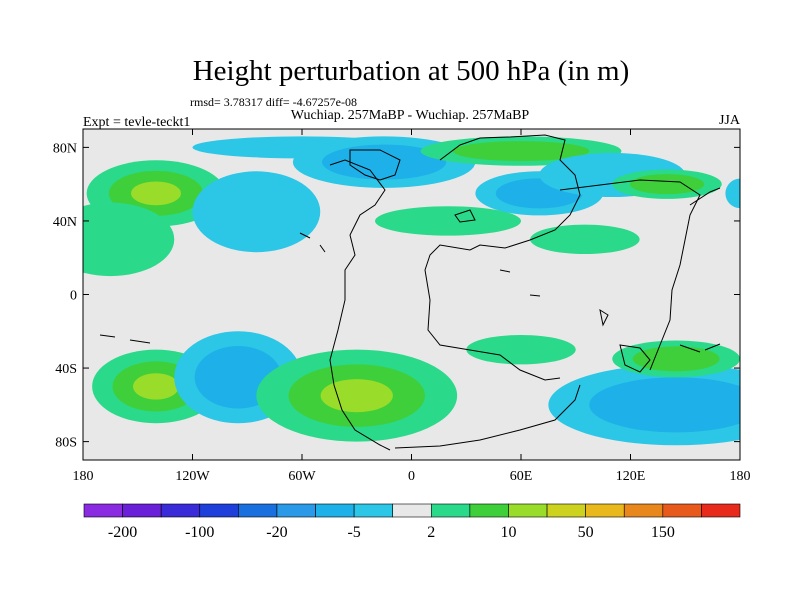 The width and height of the screenshot is (800, 600). I want to click on season-label: JJA, so click(730, 120).